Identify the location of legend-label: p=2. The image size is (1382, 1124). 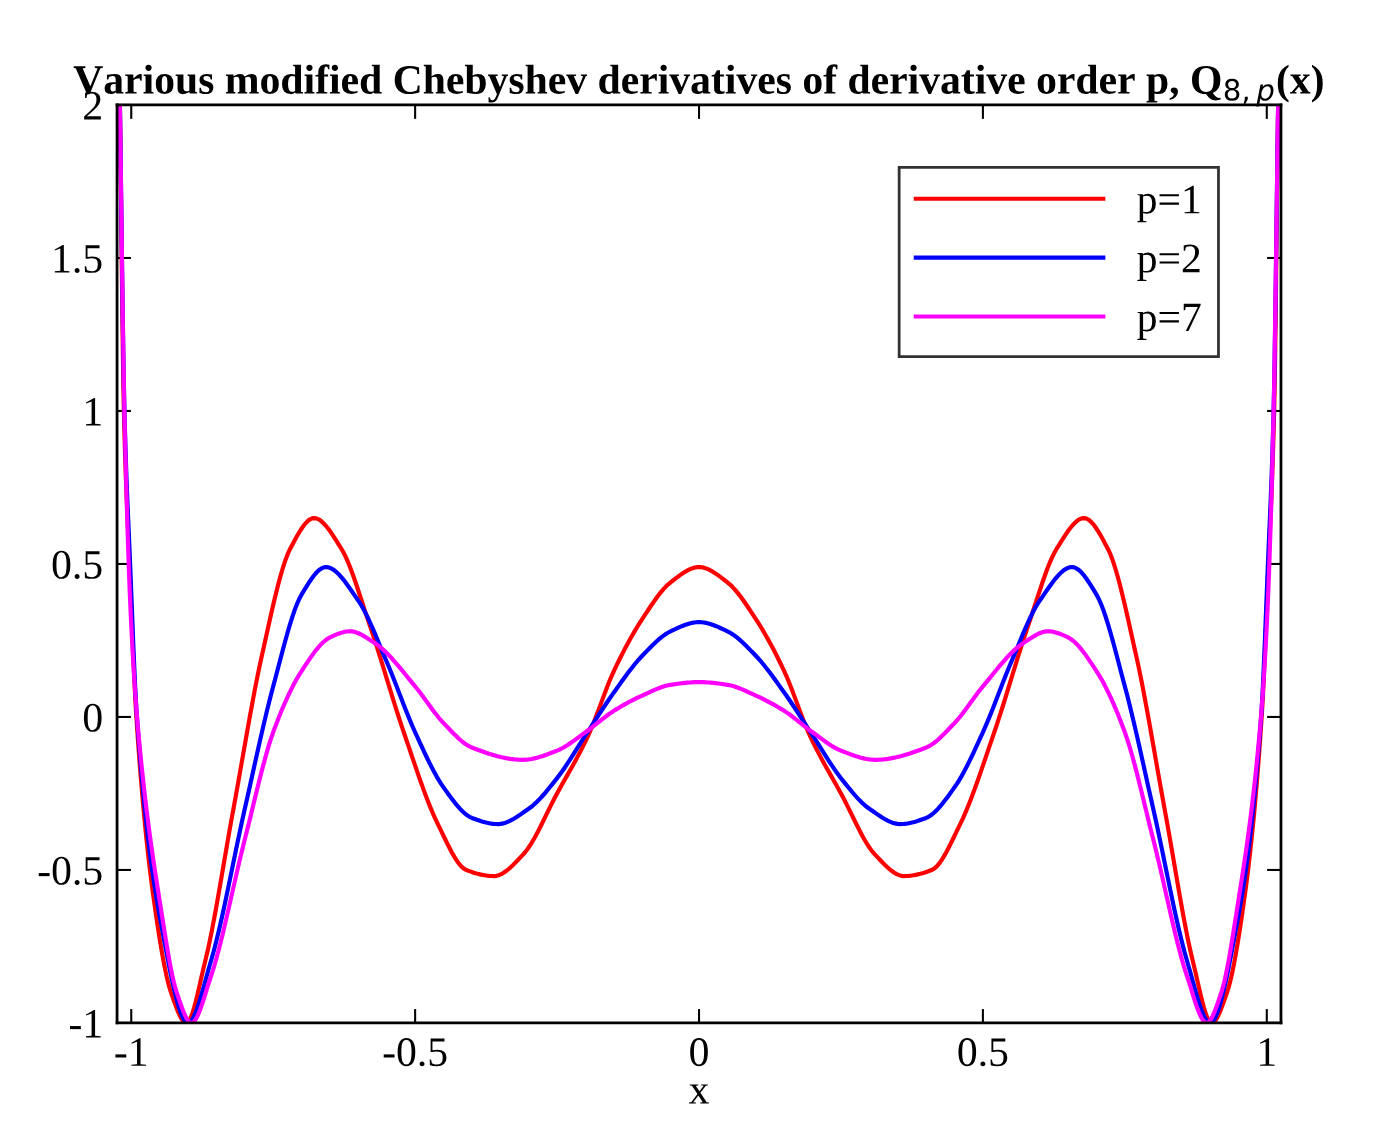
(1168, 263).